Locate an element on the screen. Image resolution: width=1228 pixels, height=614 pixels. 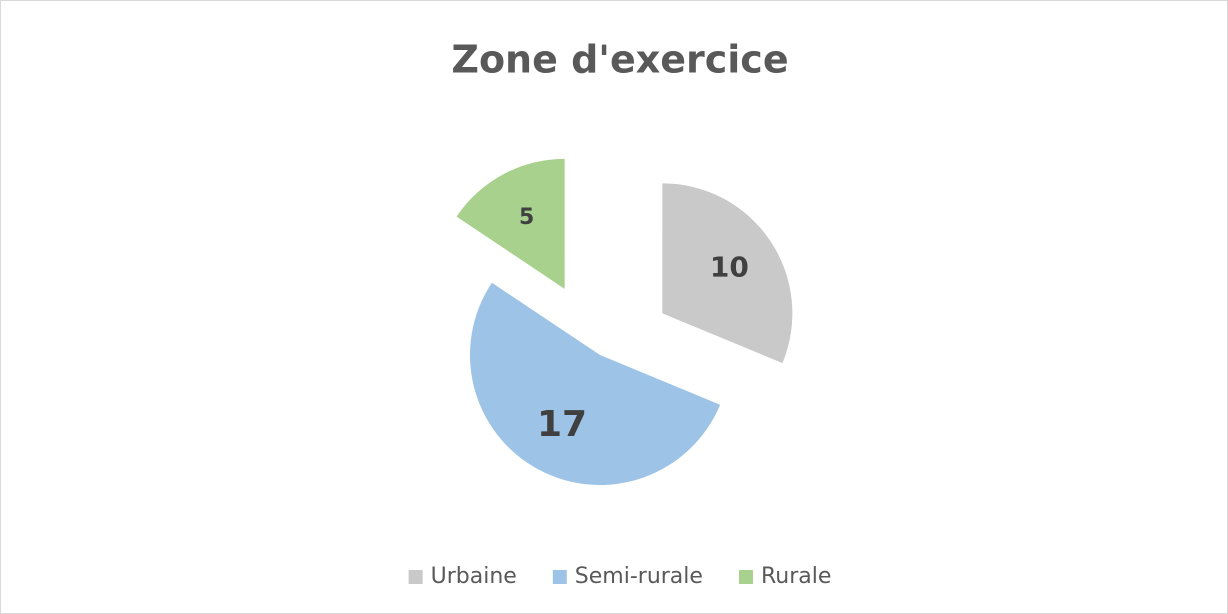
data-label: 10 is located at coordinates (729, 267).